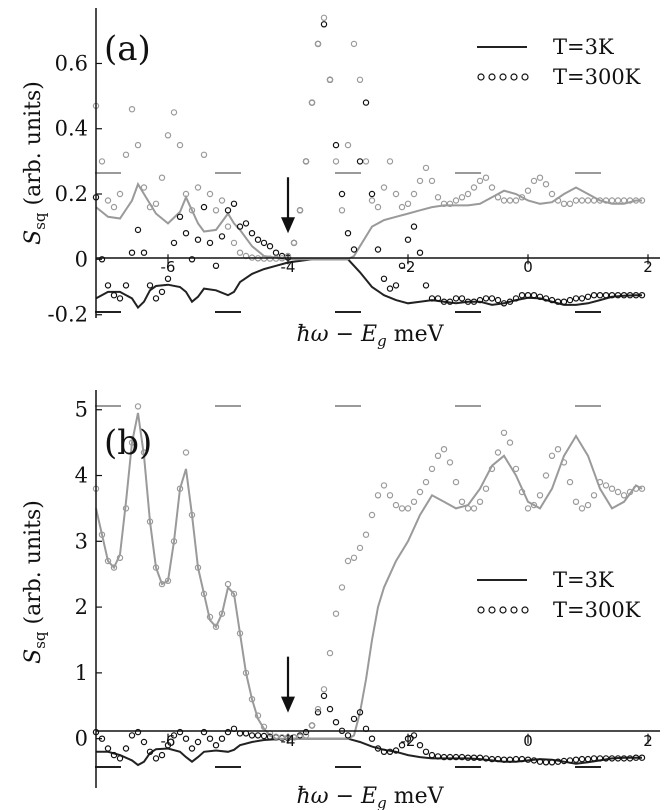 The height and width of the screenshot is (810, 672). Describe the element at coordinates (371, 797) in the screenshot. I see `panel-b-x-label: ħω − Eg meV` at that location.